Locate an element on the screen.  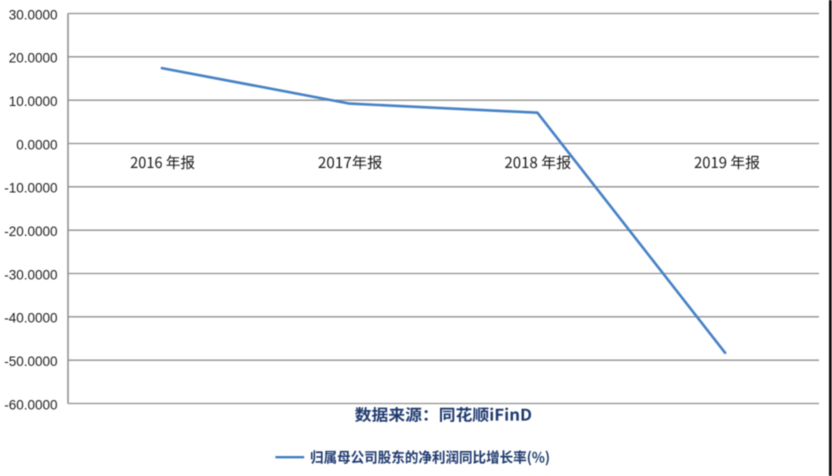
svg-text: -20.0000 is located at coordinates (30, 231).